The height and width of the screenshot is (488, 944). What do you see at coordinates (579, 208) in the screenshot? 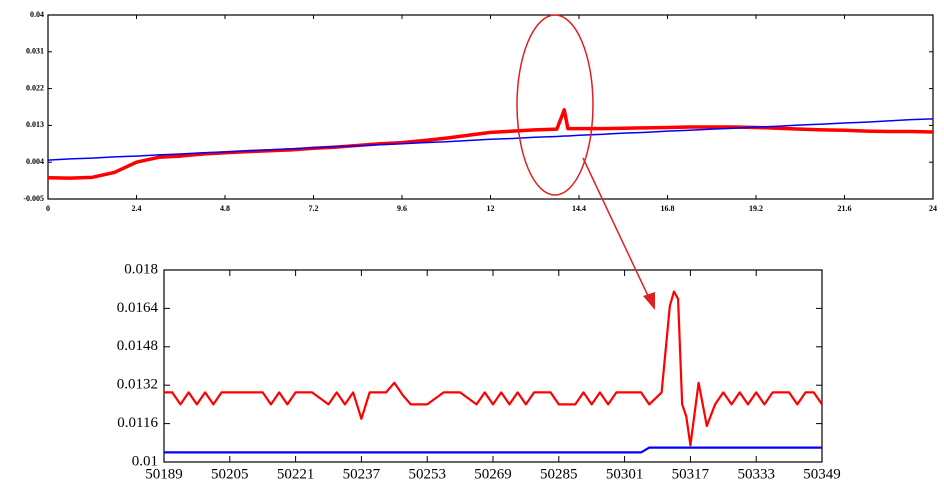
I see `x-tick-label: 14.4` at bounding box center [579, 208].